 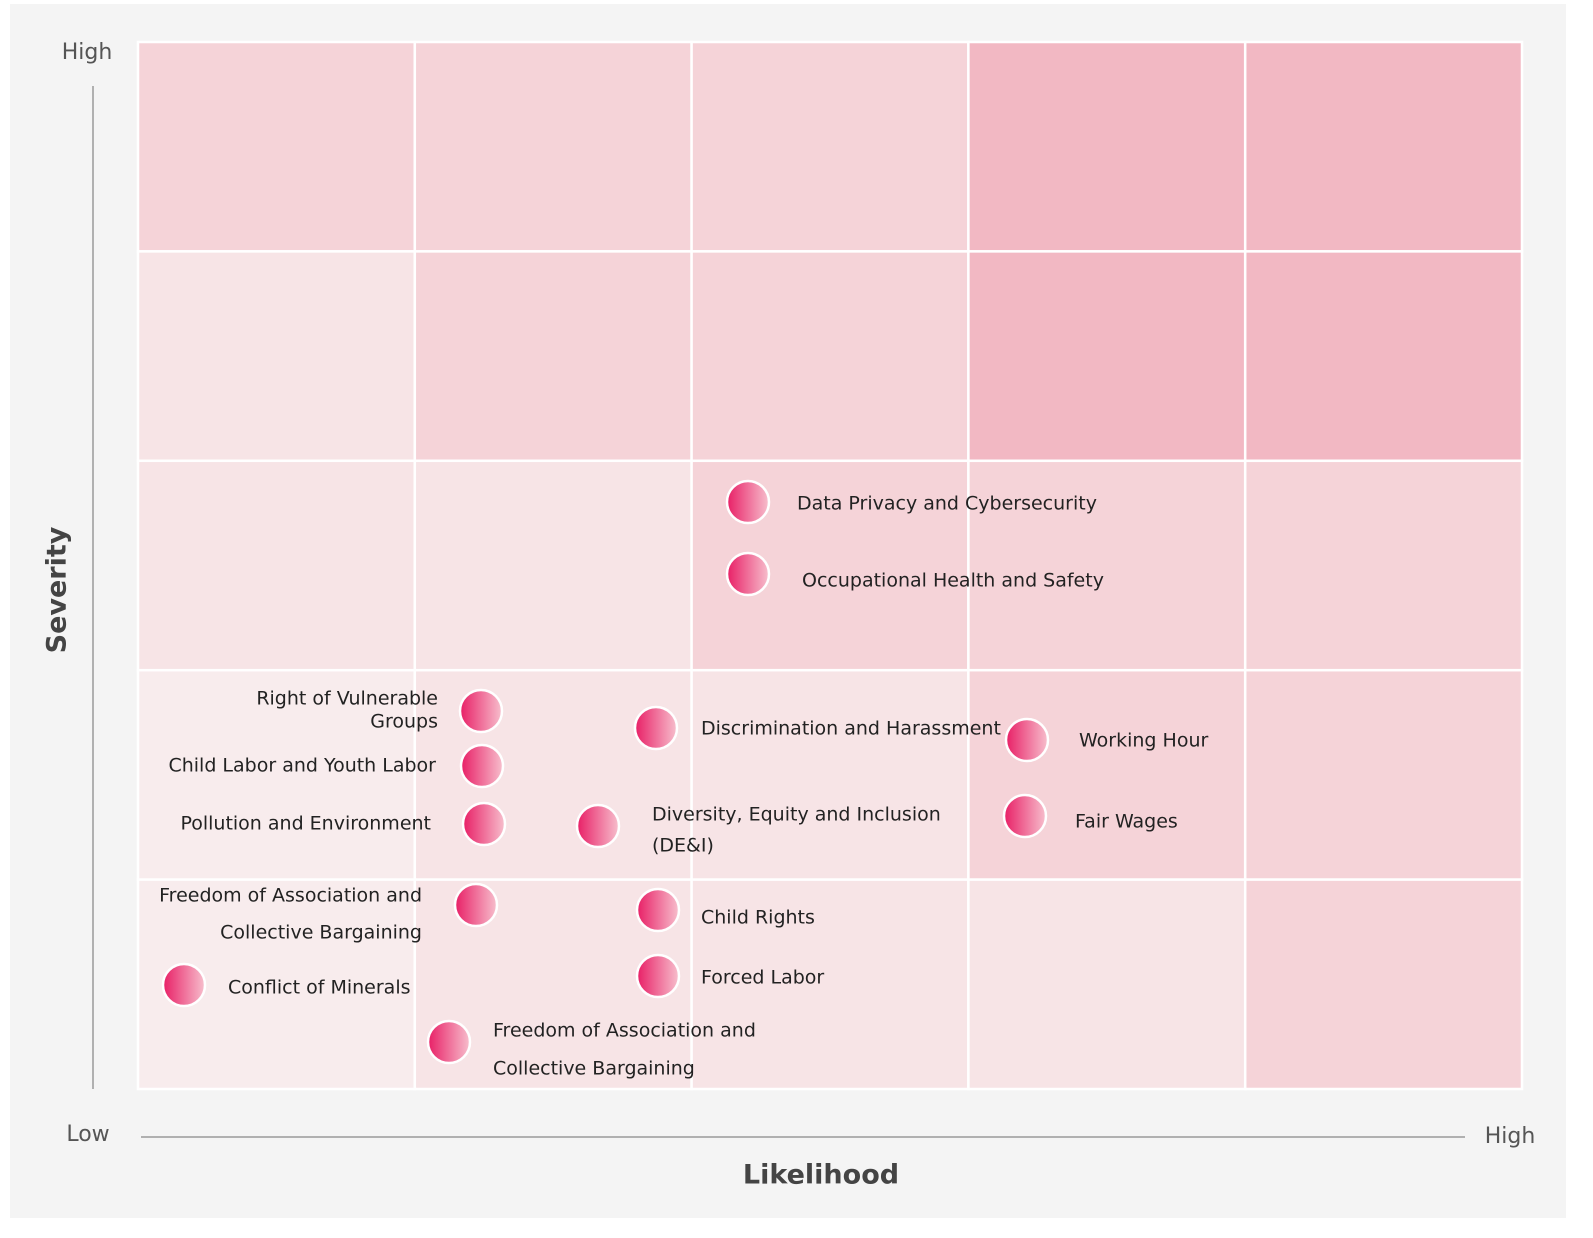 I want to click on x-low-label: Low, so click(x=87, y=1134).